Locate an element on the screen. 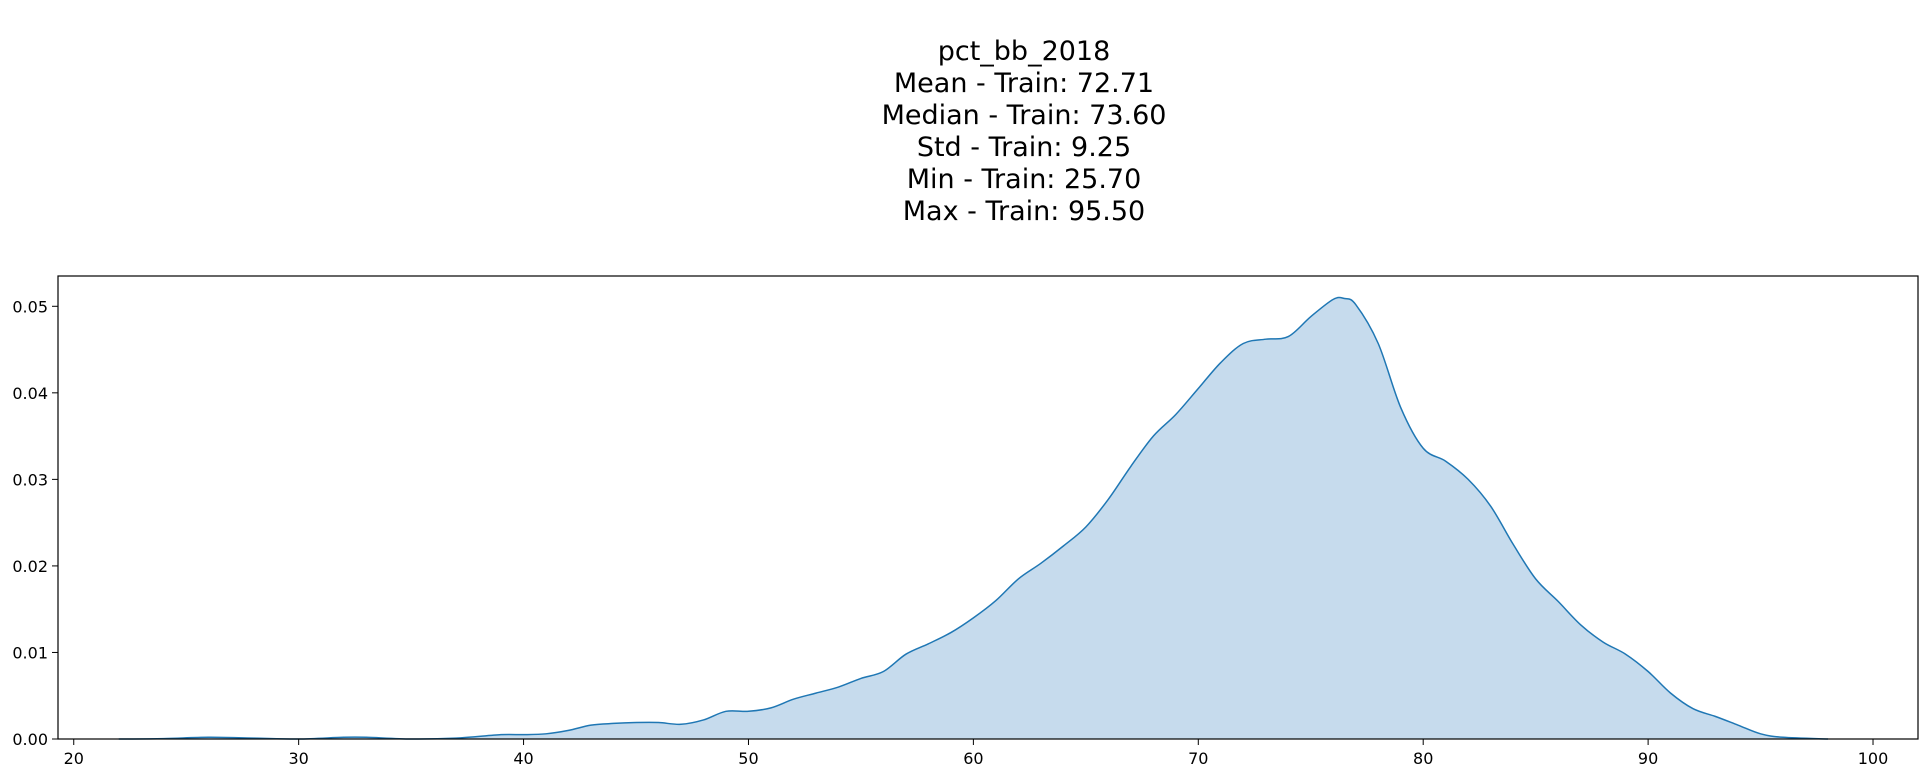 Image resolution: width=1928 pixels, height=776 pixels. y-tick-label: 0.00 is located at coordinates (30, 739).